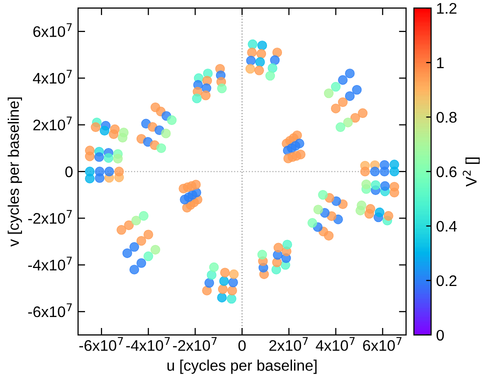 This screenshot has height=385, width=491. Describe the element at coordinates (242, 367) in the screenshot. I see `x-axis-title: u [cycles per baseline]` at that location.